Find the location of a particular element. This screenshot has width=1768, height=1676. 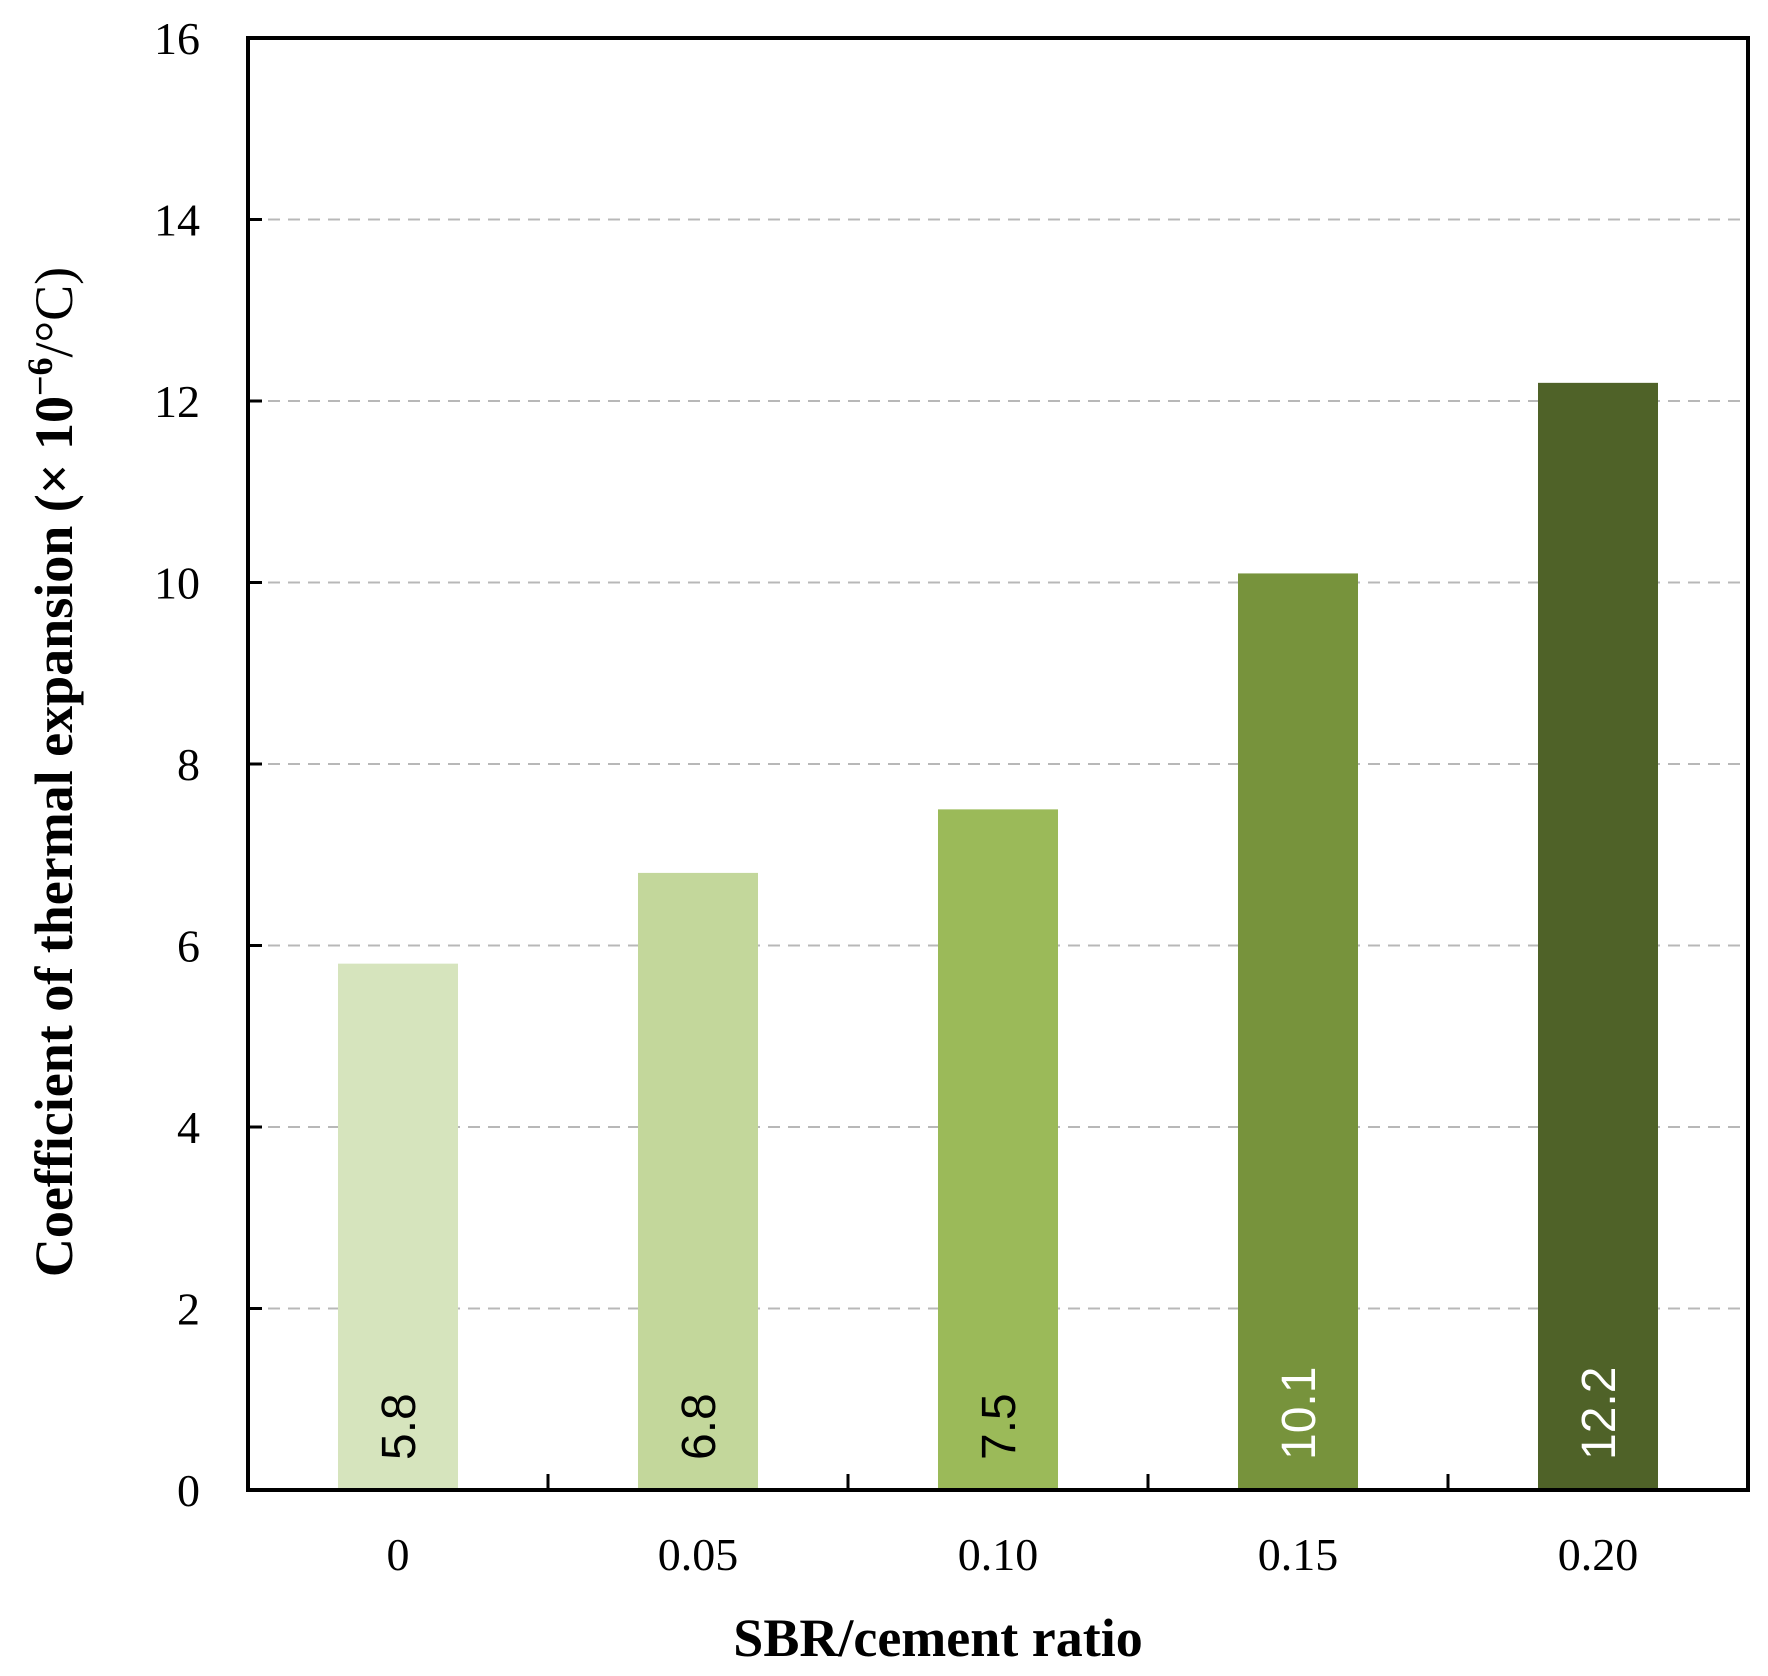

y-tick-label-6: 6 is located at coordinates (188, 946).